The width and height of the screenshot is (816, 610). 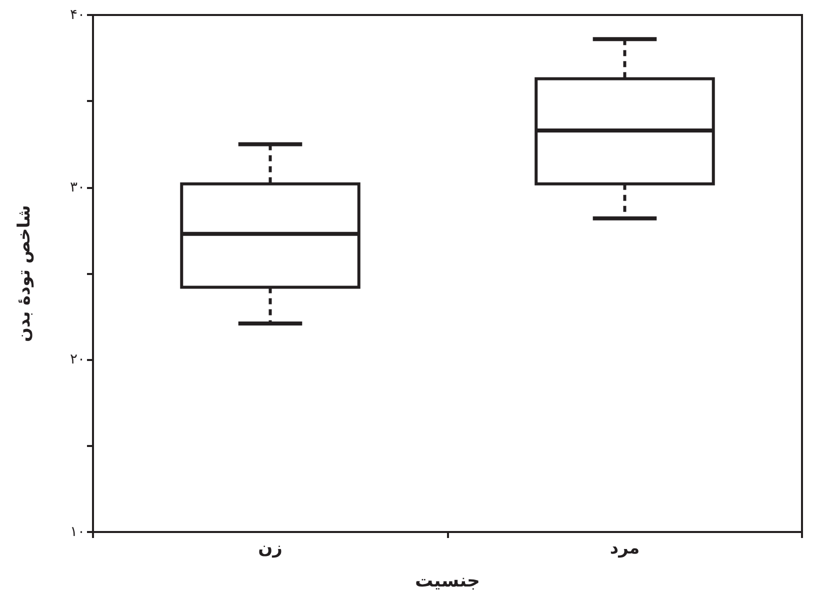 I want to click on x-axis-title: جنسیت, so click(x=447, y=581).